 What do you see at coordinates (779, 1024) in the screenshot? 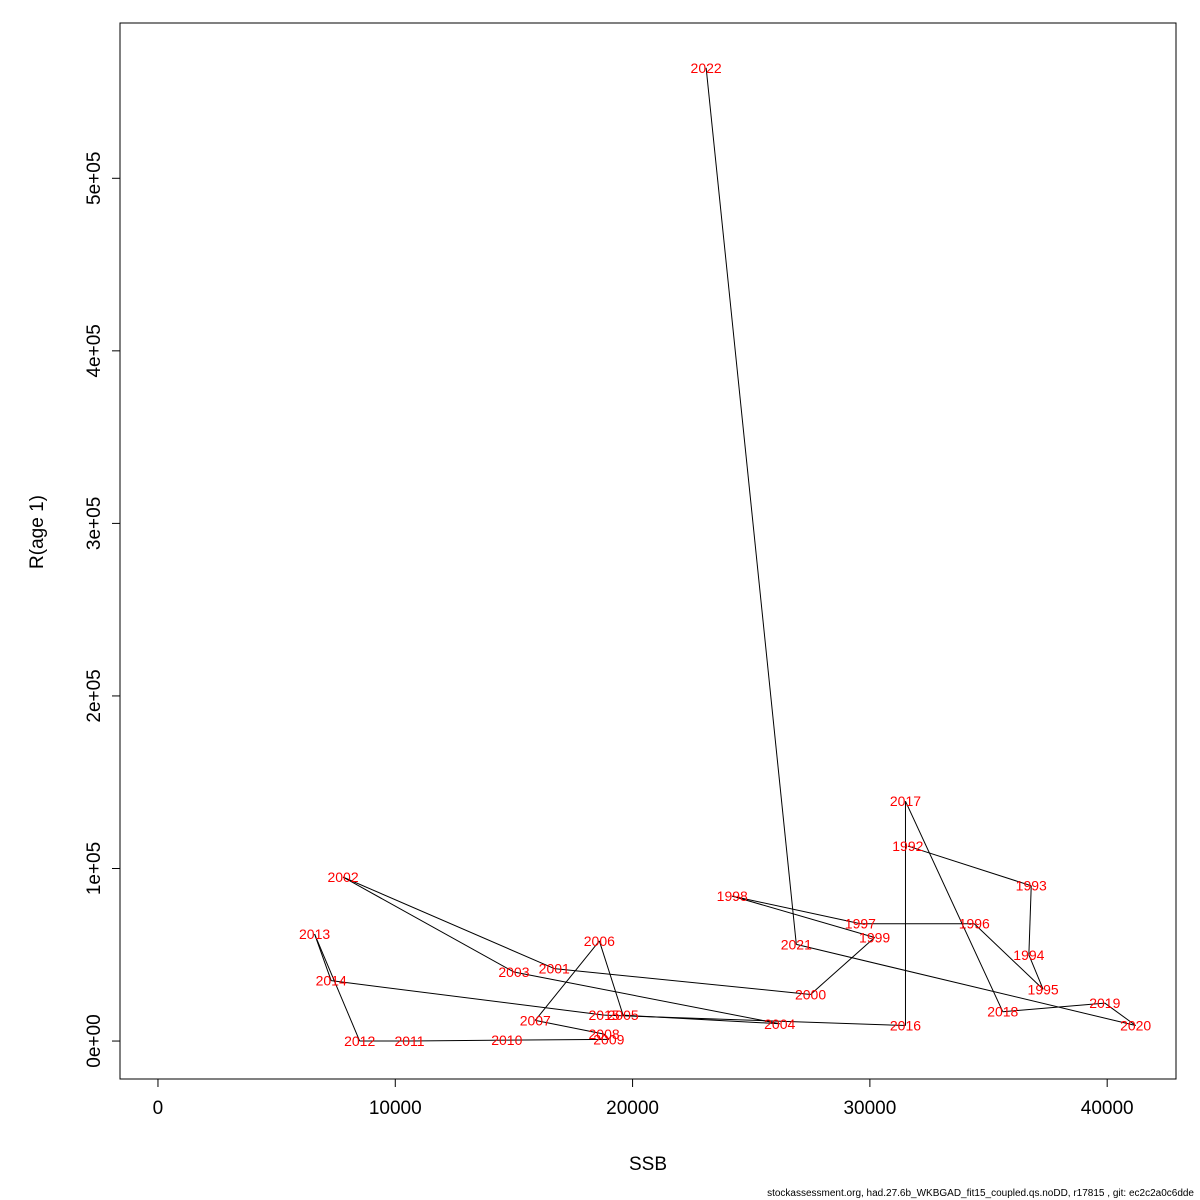
I see `year-label: 2004` at bounding box center [779, 1024].